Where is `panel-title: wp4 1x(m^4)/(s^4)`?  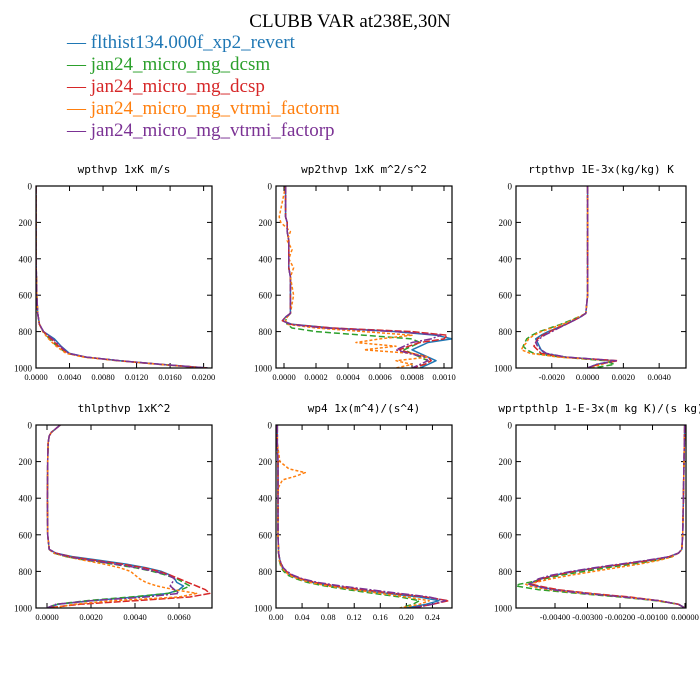
panel-title: wp4 1x(m^4)/(s^4) is located at coordinates (364, 408).